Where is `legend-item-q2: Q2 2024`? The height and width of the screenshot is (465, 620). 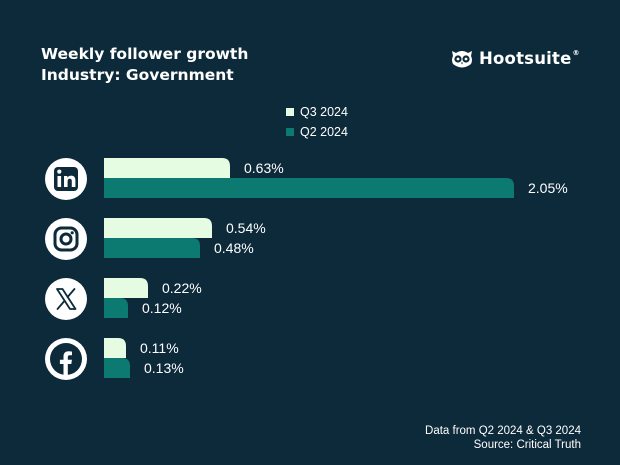 legend-item-q2: Q2 2024 is located at coordinates (317, 132).